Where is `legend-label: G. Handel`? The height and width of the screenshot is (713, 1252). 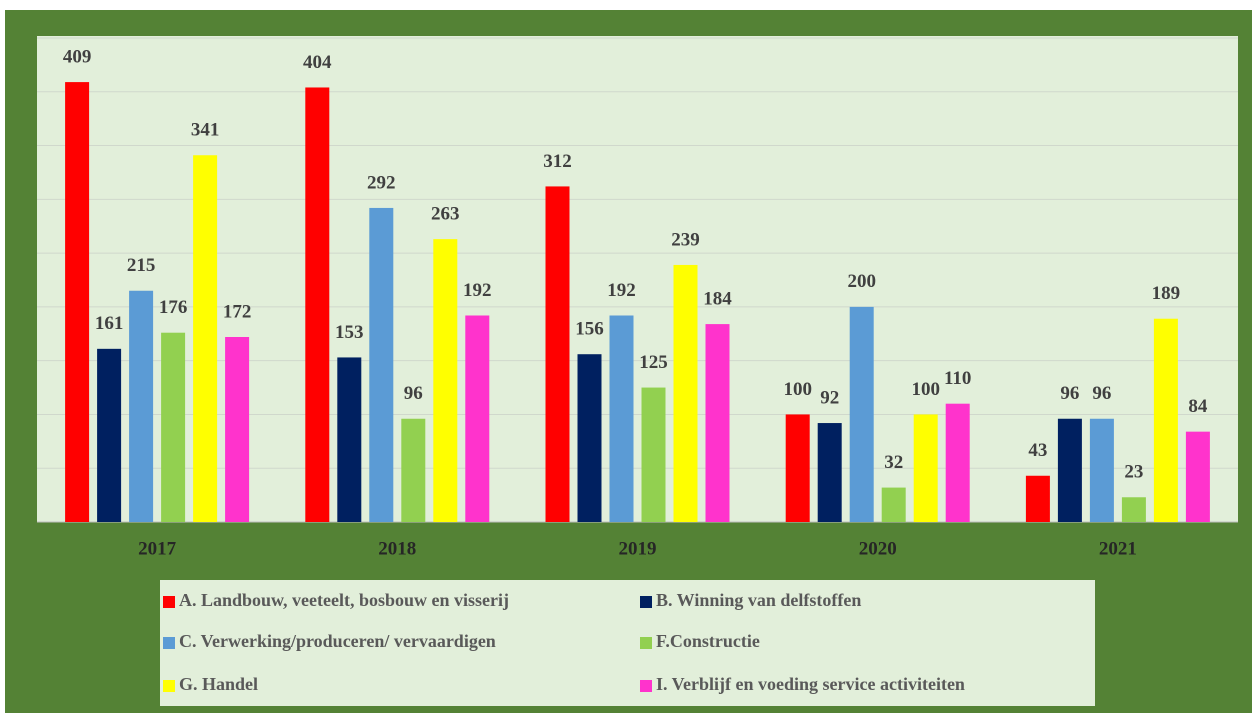 legend-label: G. Handel is located at coordinates (218, 684).